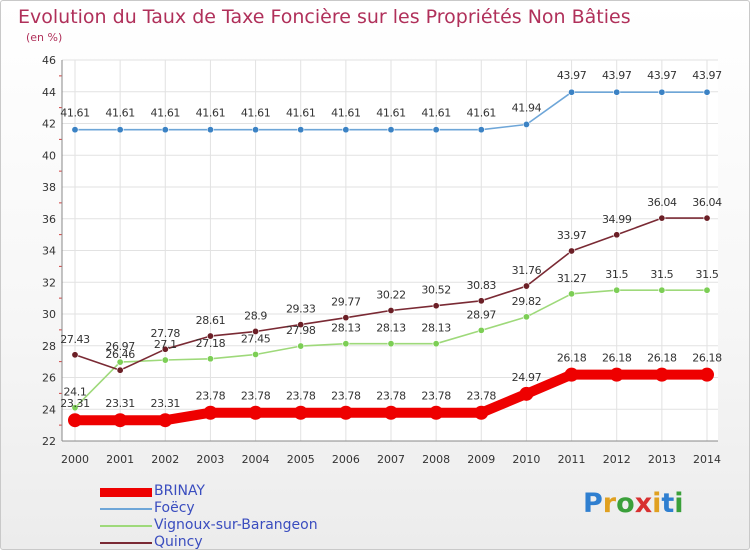 The width and height of the screenshot is (750, 552). Describe the element at coordinates (527, 107) in the screenshot. I see `data-label: 41.94` at that location.